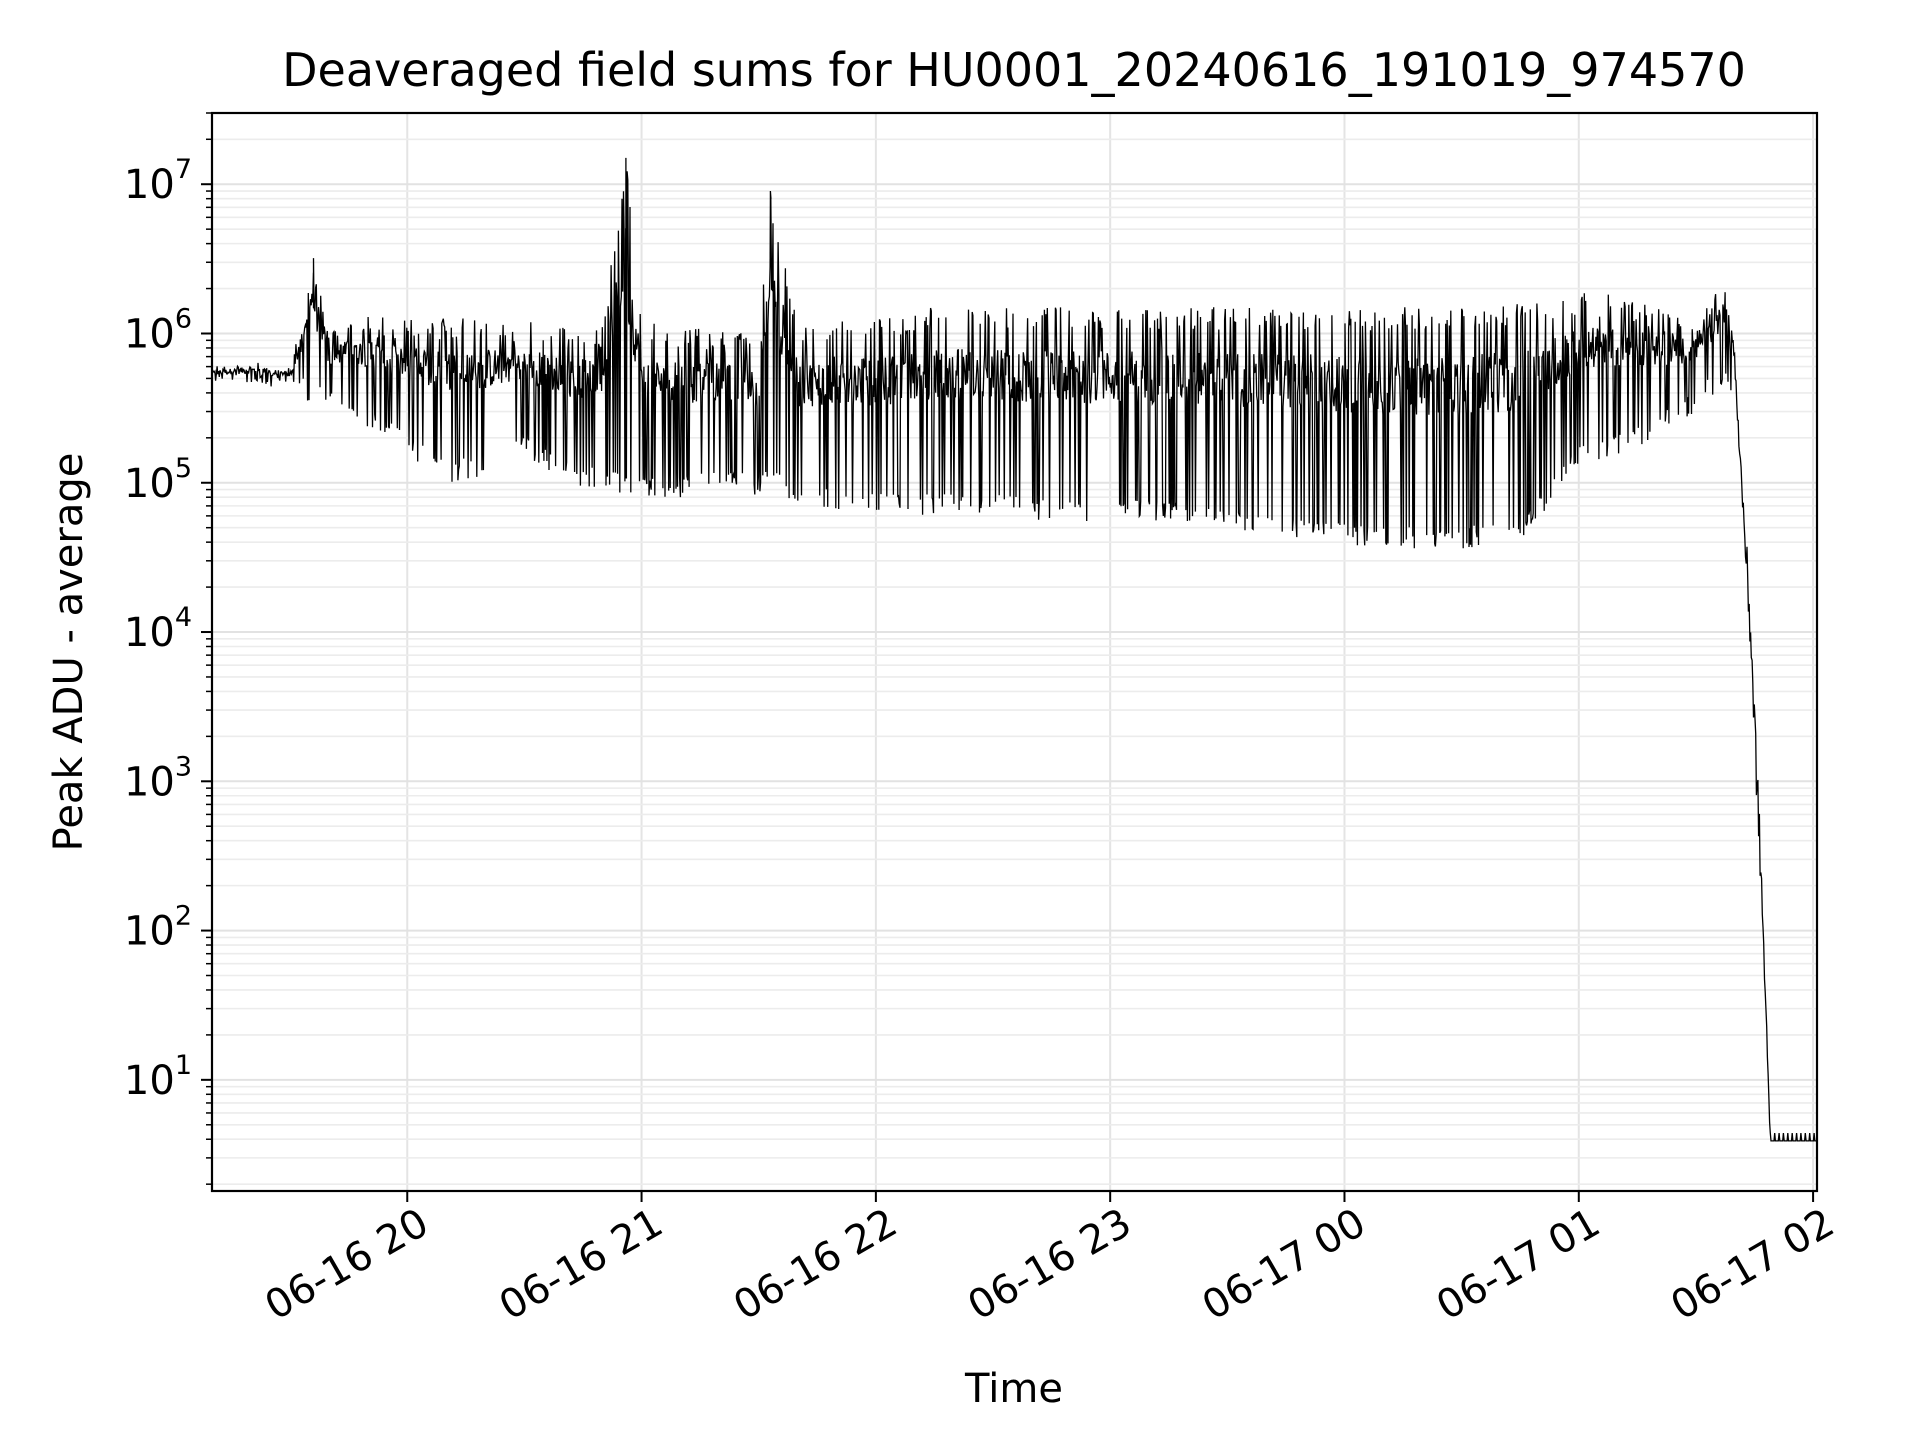  What do you see at coordinates (158, 778) in the screenshot?
I see `y-tick-label: 10³` at bounding box center [158, 778].